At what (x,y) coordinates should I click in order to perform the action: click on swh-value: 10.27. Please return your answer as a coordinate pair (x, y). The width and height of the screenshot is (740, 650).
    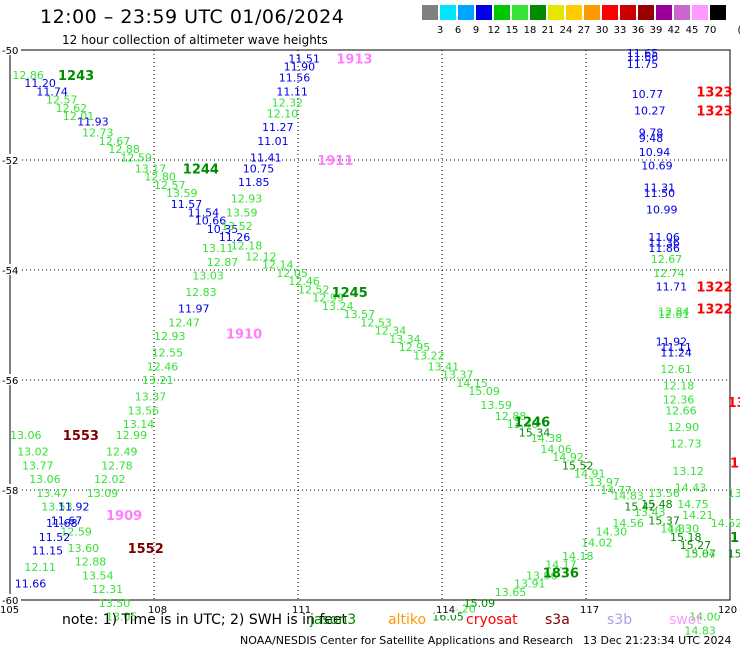
    Looking at the image, I should click on (650, 111).